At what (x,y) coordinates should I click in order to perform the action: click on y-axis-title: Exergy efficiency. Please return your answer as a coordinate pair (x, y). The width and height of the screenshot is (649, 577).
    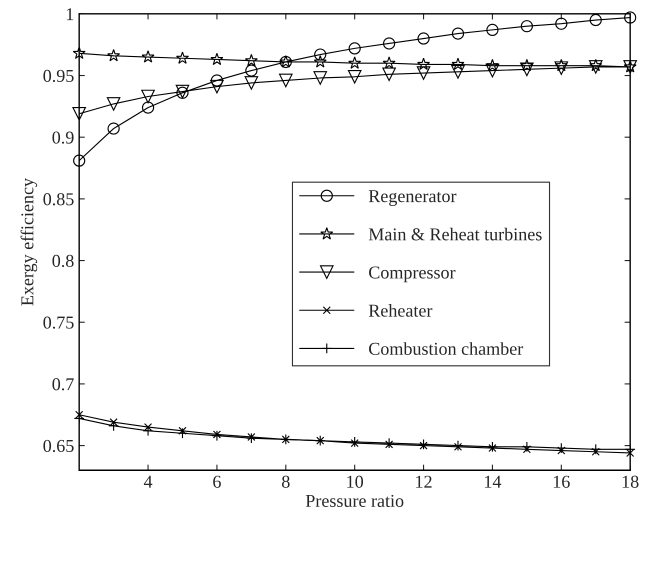
    Looking at the image, I should click on (29, 242).